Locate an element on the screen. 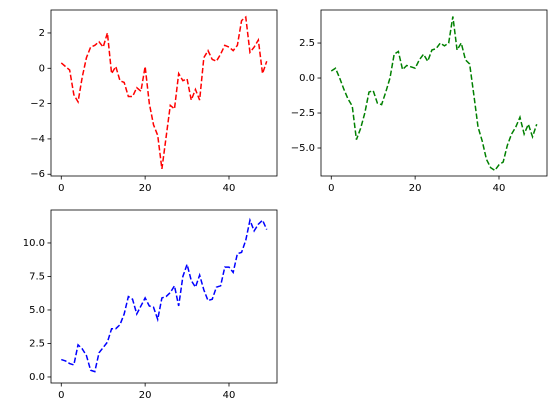 Image resolution: width=556 pixels, height=413 pixels. y-tick-label: 5.0 is located at coordinates (37, 310).